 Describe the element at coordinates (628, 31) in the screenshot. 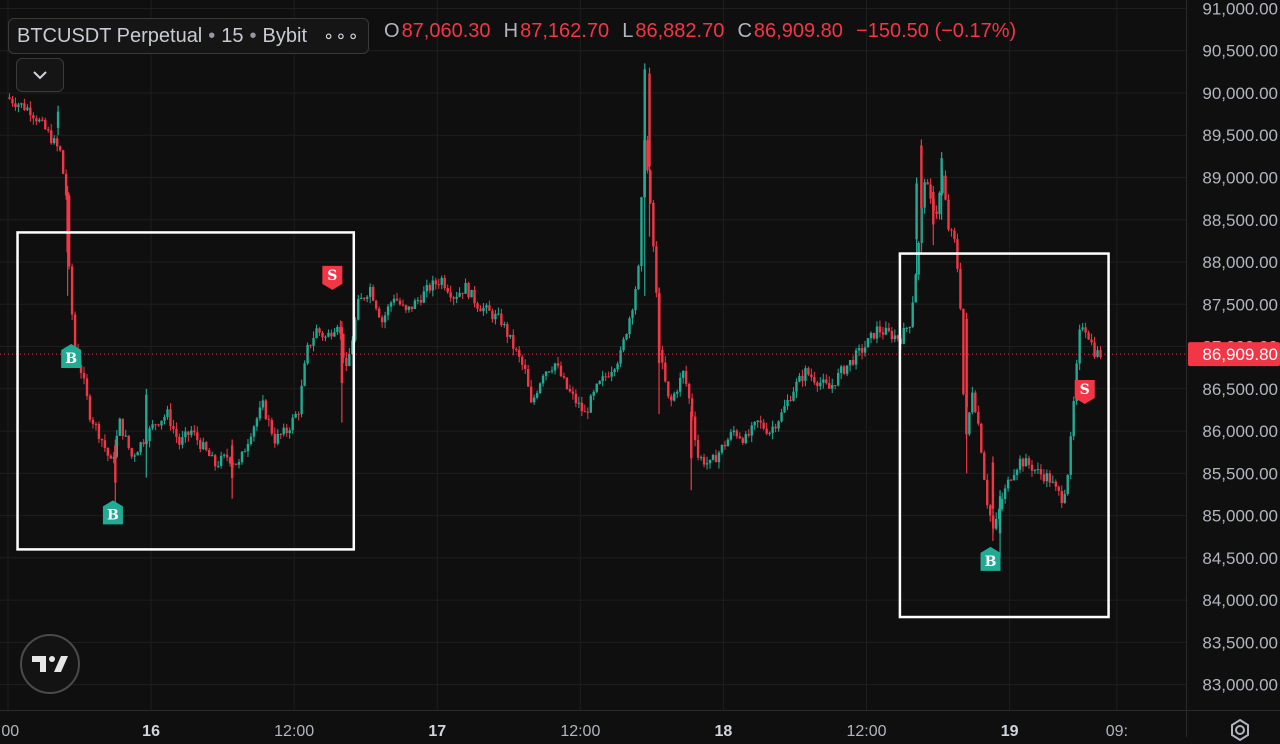

I see `low-label: L` at that location.